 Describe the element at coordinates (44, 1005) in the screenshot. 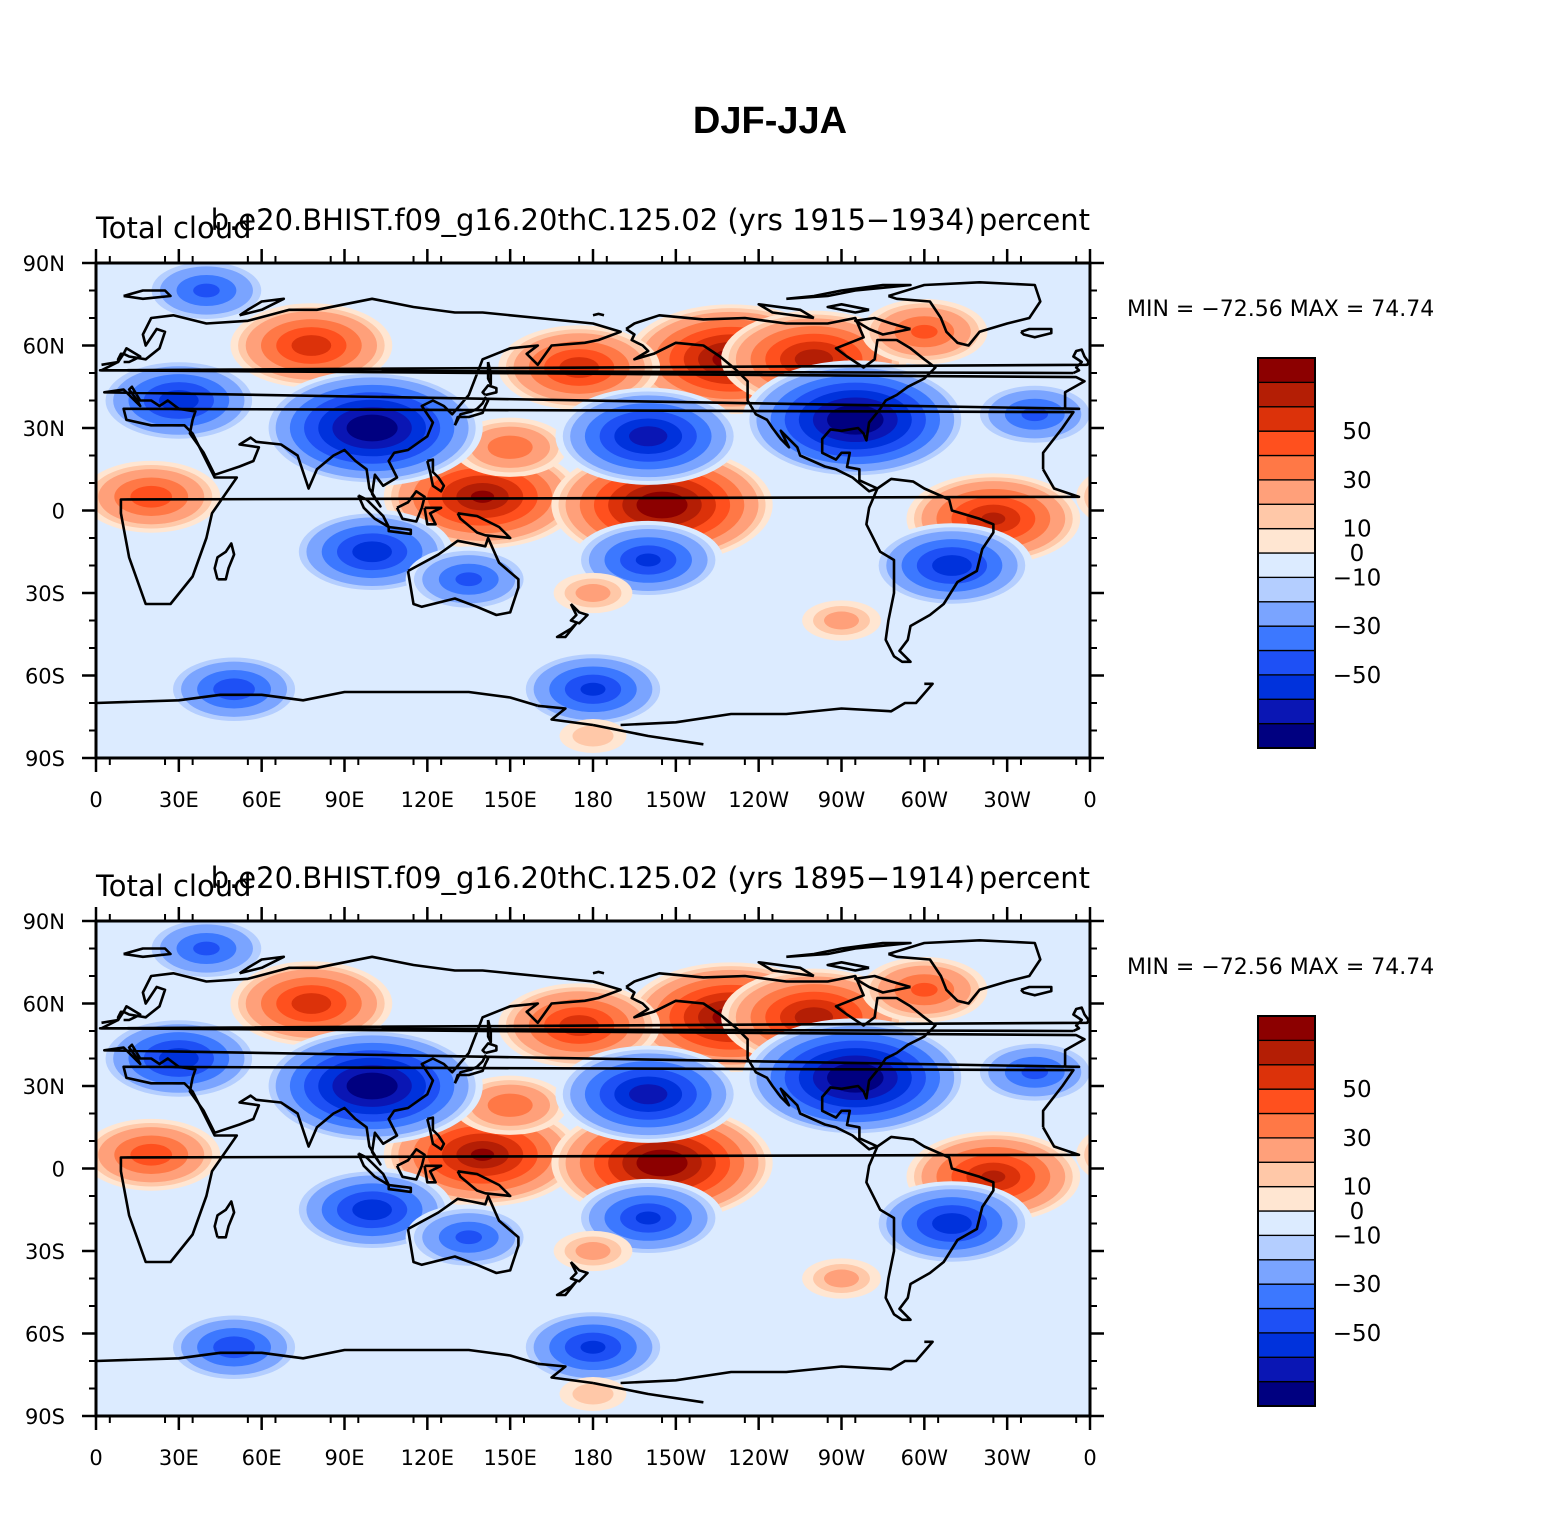

I see `y-tick-label: 60N` at that location.